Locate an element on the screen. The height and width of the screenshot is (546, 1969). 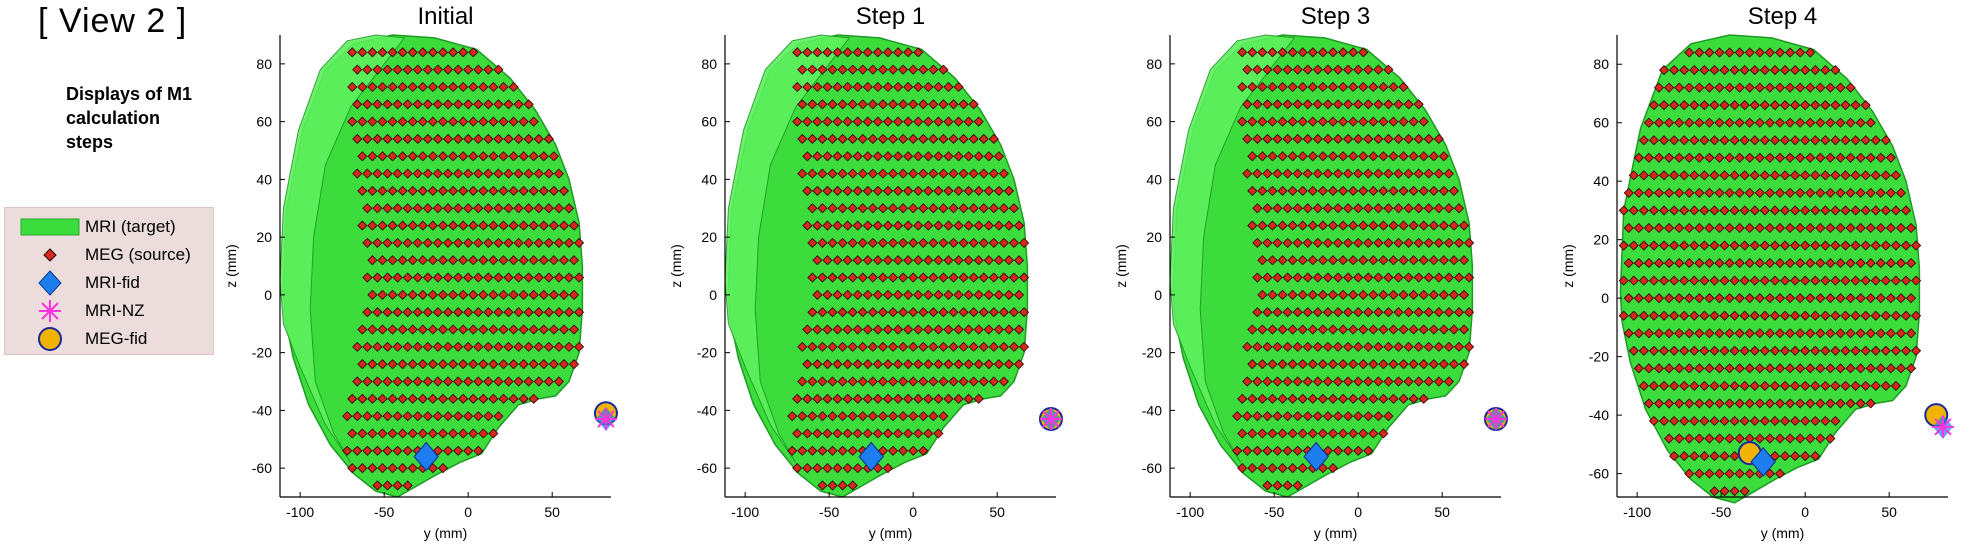
y-tick-label: -60 is located at coordinates (1599, 474).